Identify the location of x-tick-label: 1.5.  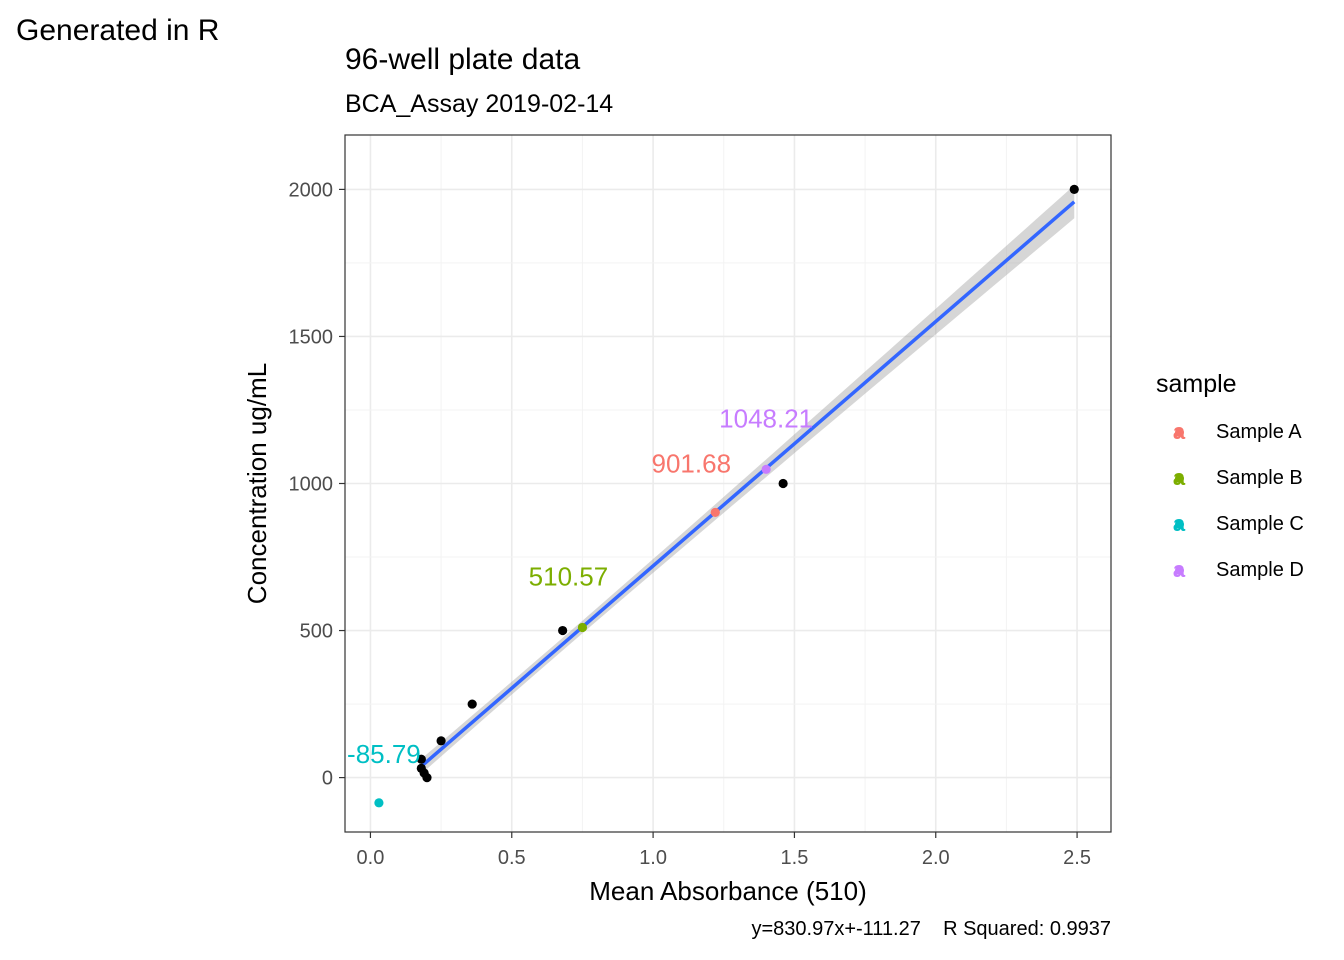
(795, 858).